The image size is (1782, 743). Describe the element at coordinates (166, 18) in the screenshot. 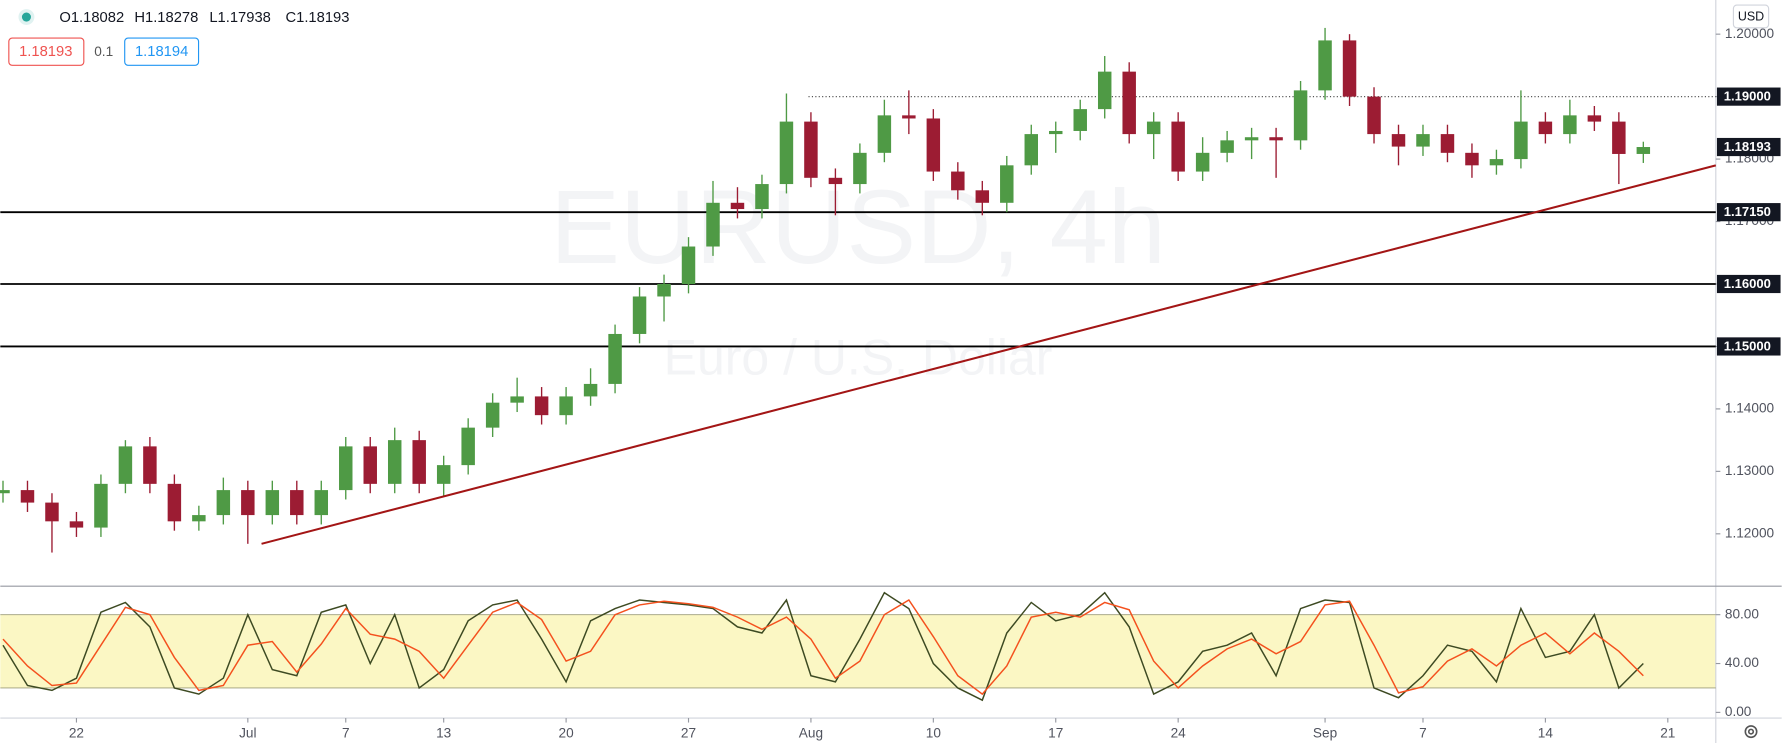

I see `ohlc-high: H1.18278` at that location.